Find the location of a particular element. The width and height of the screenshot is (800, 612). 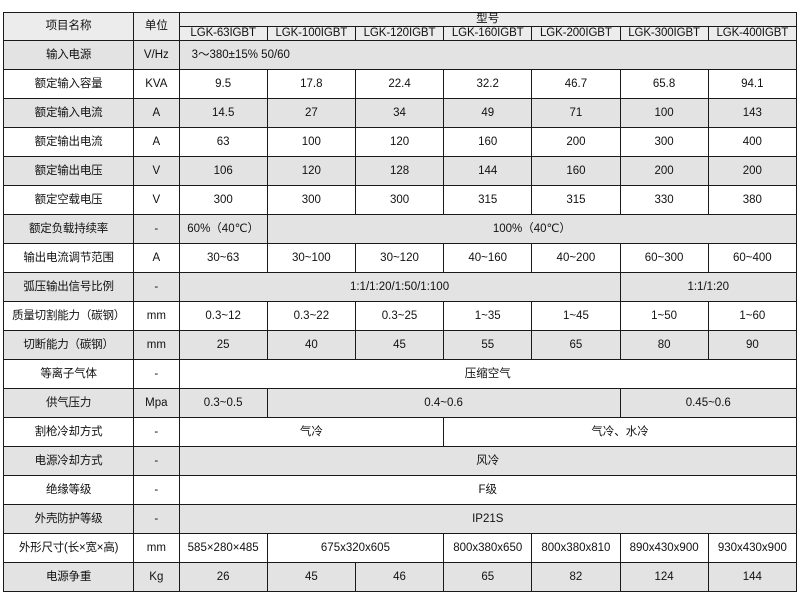

table-row: 输入电源 V/Hz 3～380±15% 50/60 is located at coordinates (400, 55).